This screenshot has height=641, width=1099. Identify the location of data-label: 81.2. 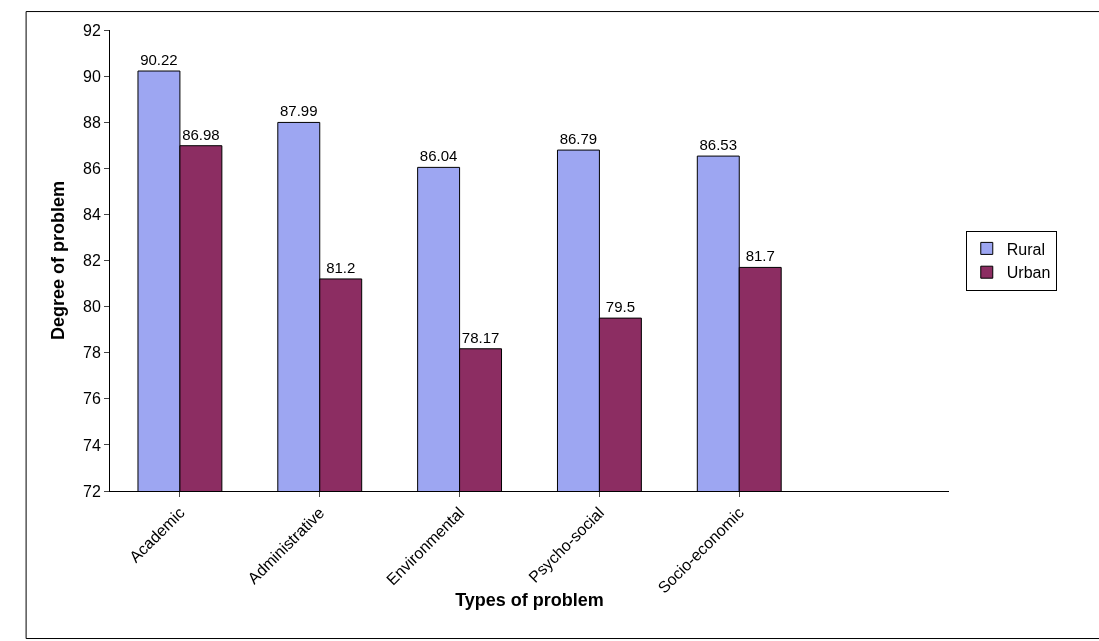
(341, 267).